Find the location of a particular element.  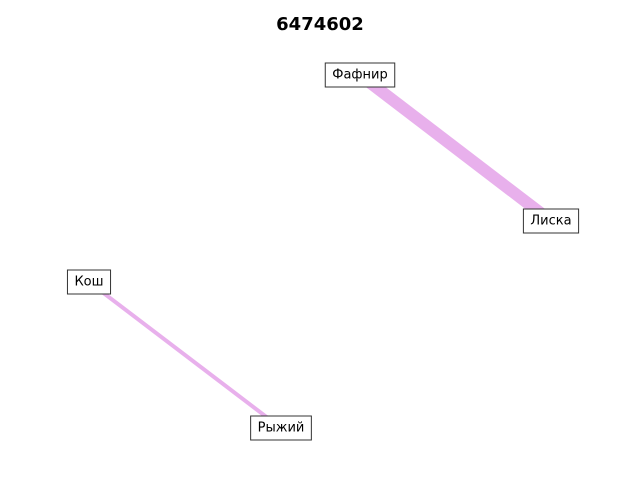

node-kosh: Кош is located at coordinates (89, 282).